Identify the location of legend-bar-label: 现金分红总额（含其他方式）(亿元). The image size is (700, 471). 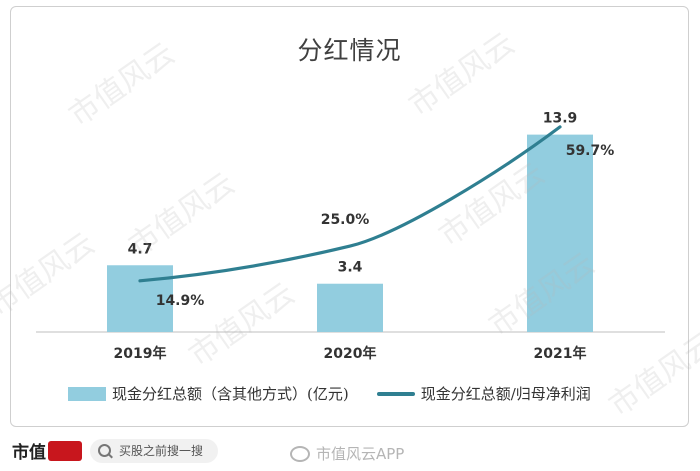
(230, 394).